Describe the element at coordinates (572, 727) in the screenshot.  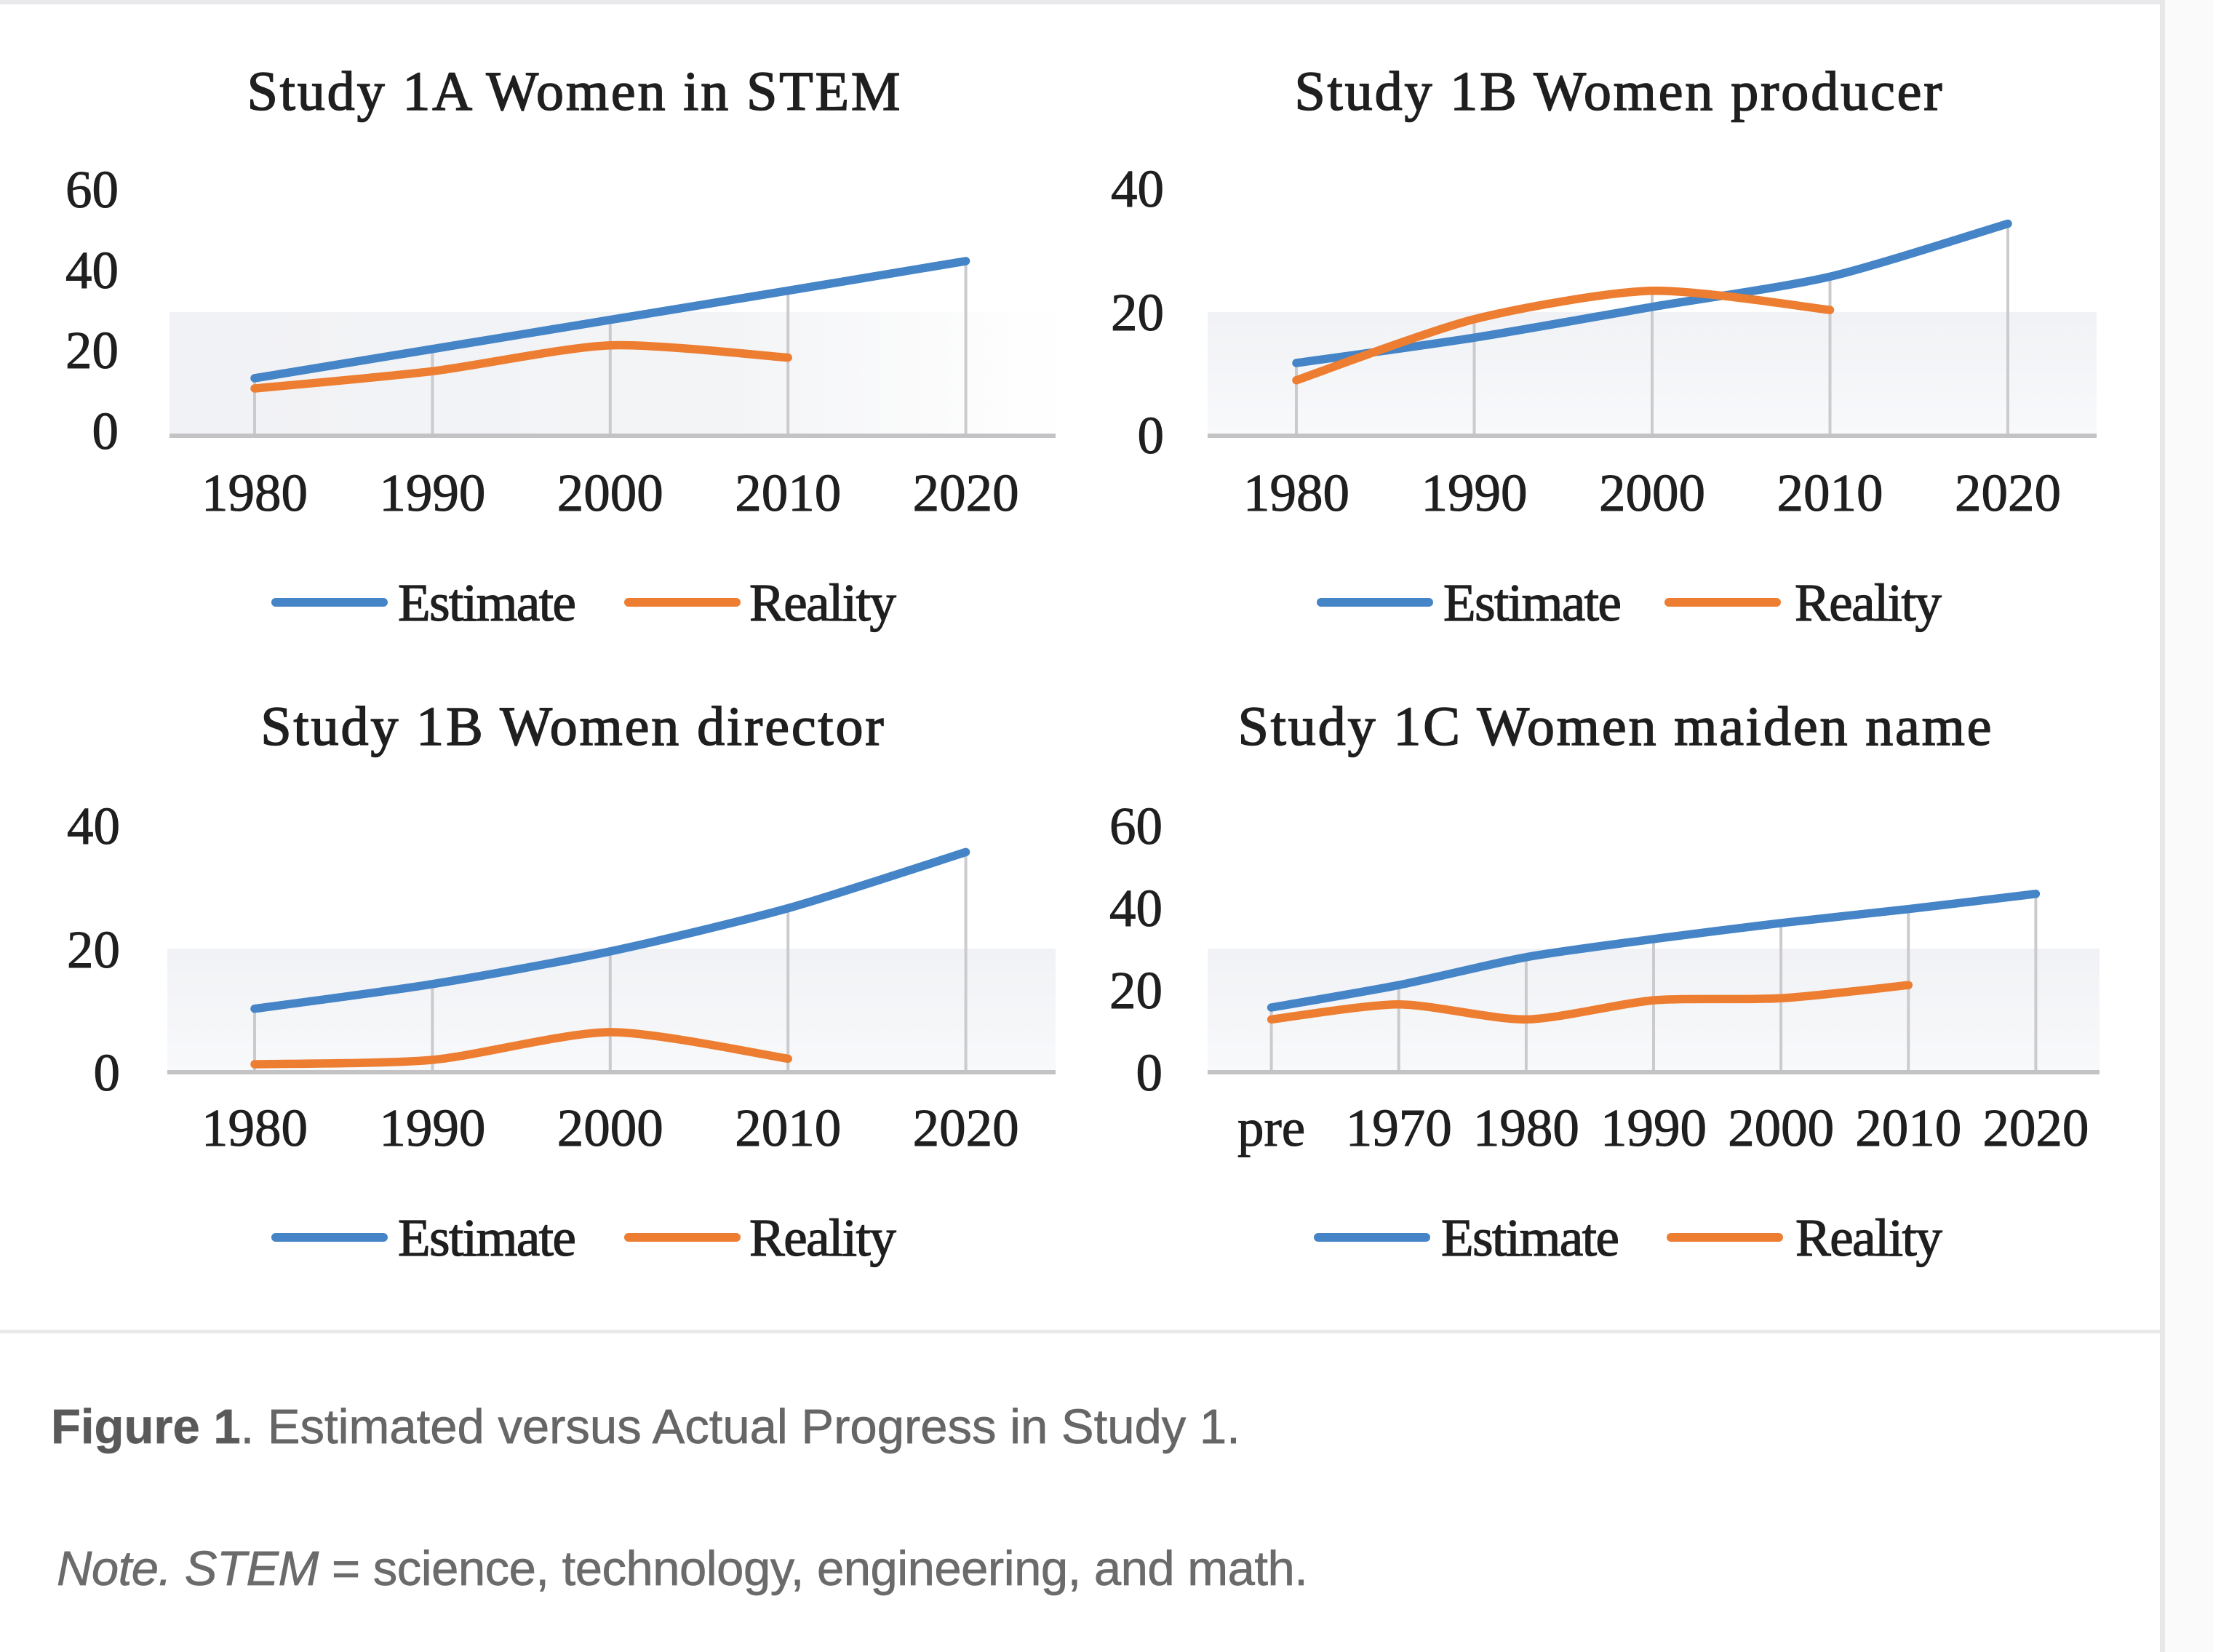
I see `svg-text: Study 1B Women director` at that location.